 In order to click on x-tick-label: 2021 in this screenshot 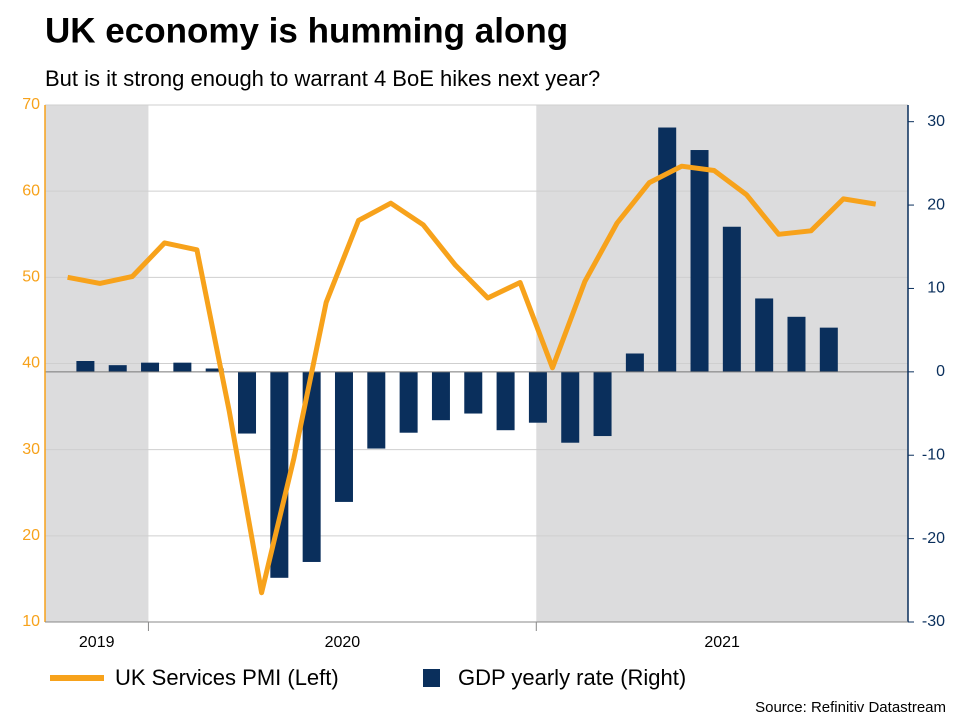, I will do `click(722, 642)`.